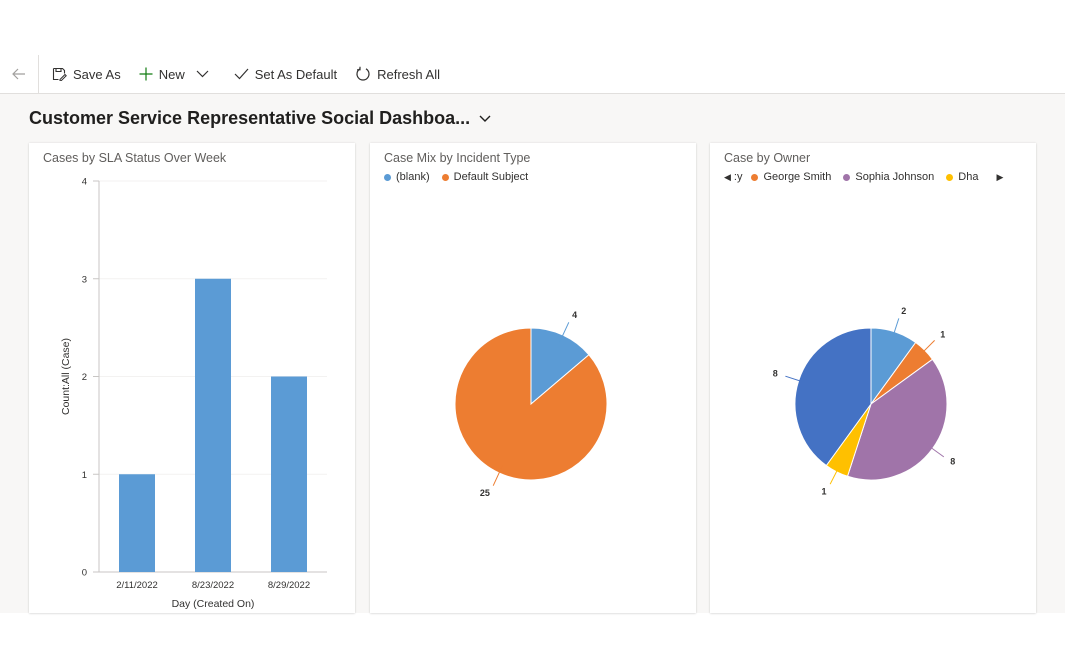 The image size is (1065, 669). What do you see at coordinates (574, 315) in the screenshot?
I see `data-label: 4` at bounding box center [574, 315].